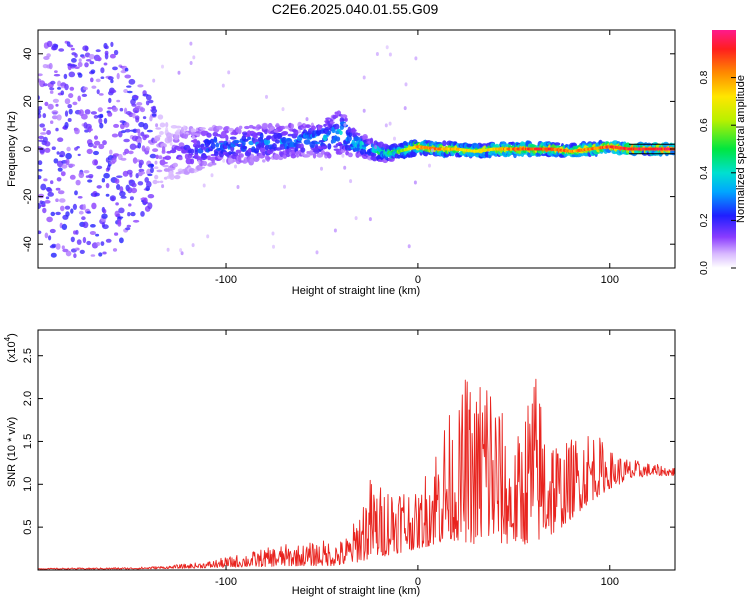  I want to click on colorbar-tick-label-group: 0.2, so click(704, 220).